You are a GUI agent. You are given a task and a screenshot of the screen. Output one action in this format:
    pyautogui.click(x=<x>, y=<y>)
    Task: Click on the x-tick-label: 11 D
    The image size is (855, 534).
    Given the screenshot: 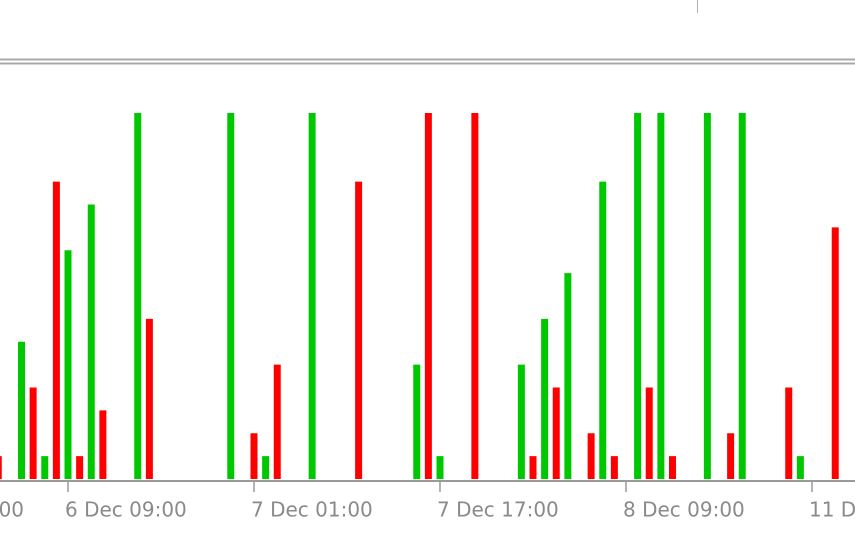 What is the action you would take?
    pyautogui.click(x=832, y=510)
    